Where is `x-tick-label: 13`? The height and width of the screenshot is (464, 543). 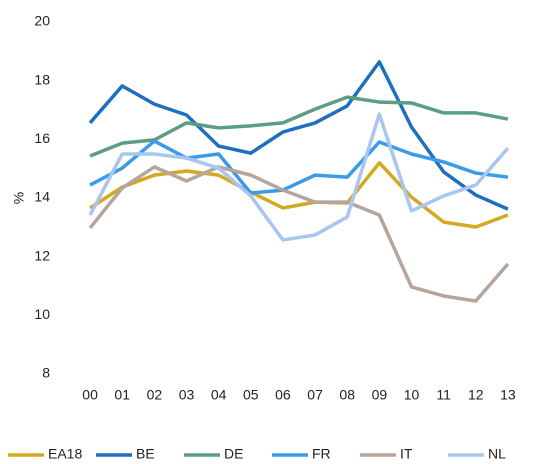 x-tick-label: 13 is located at coordinates (508, 395).